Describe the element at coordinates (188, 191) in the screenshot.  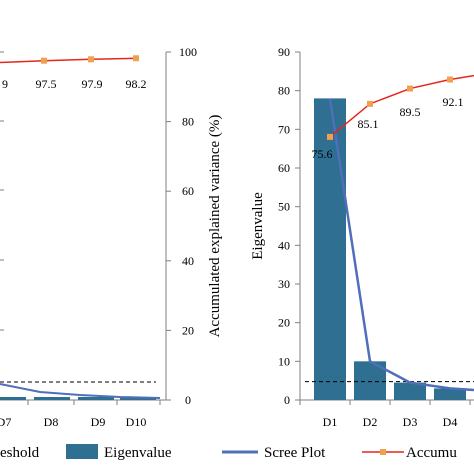
I see `left-right-axis-tick-label: 60` at that location.